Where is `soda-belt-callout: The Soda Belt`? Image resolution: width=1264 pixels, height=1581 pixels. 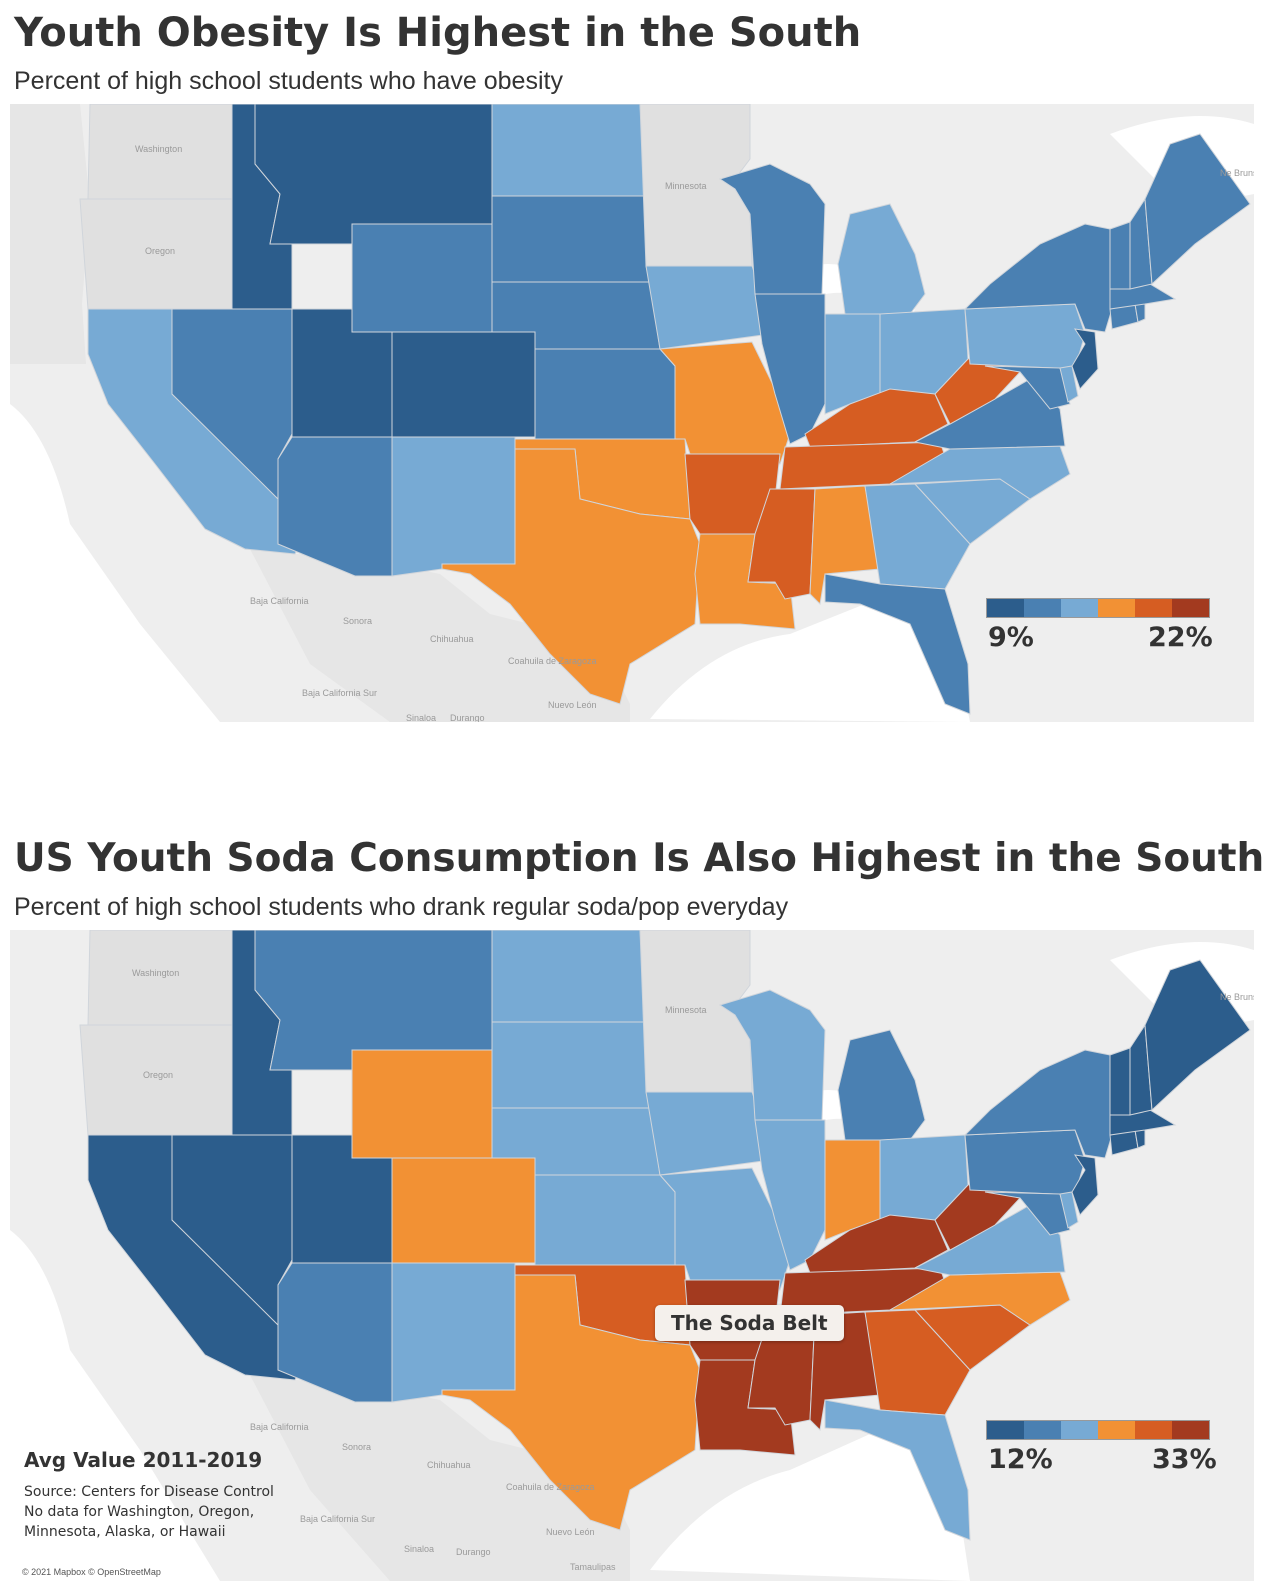
soda-belt-callout: The Soda Belt is located at coordinates (749, 1323).